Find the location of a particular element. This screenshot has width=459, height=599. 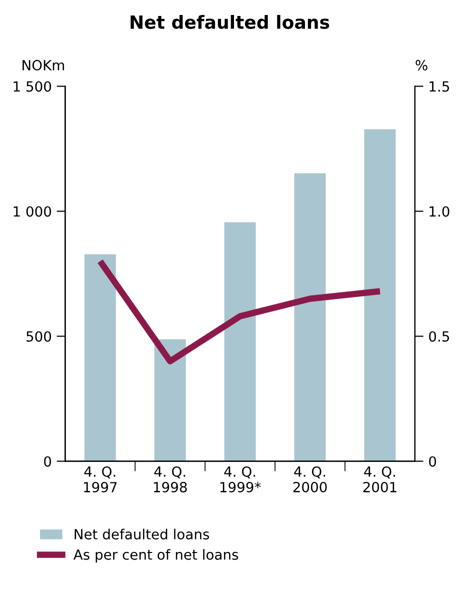

x-tick-label: 4. Q. 1997 is located at coordinates (100, 479).